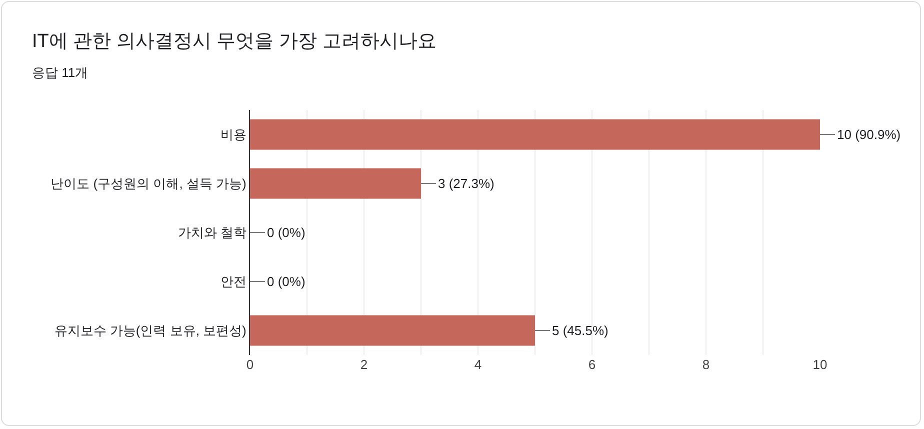 The height and width of the screenshot is (429, 924). Describe the element at coordinates (580, 330) in the screenshot. I see `data-label: 5 (45.5%)` at that location.